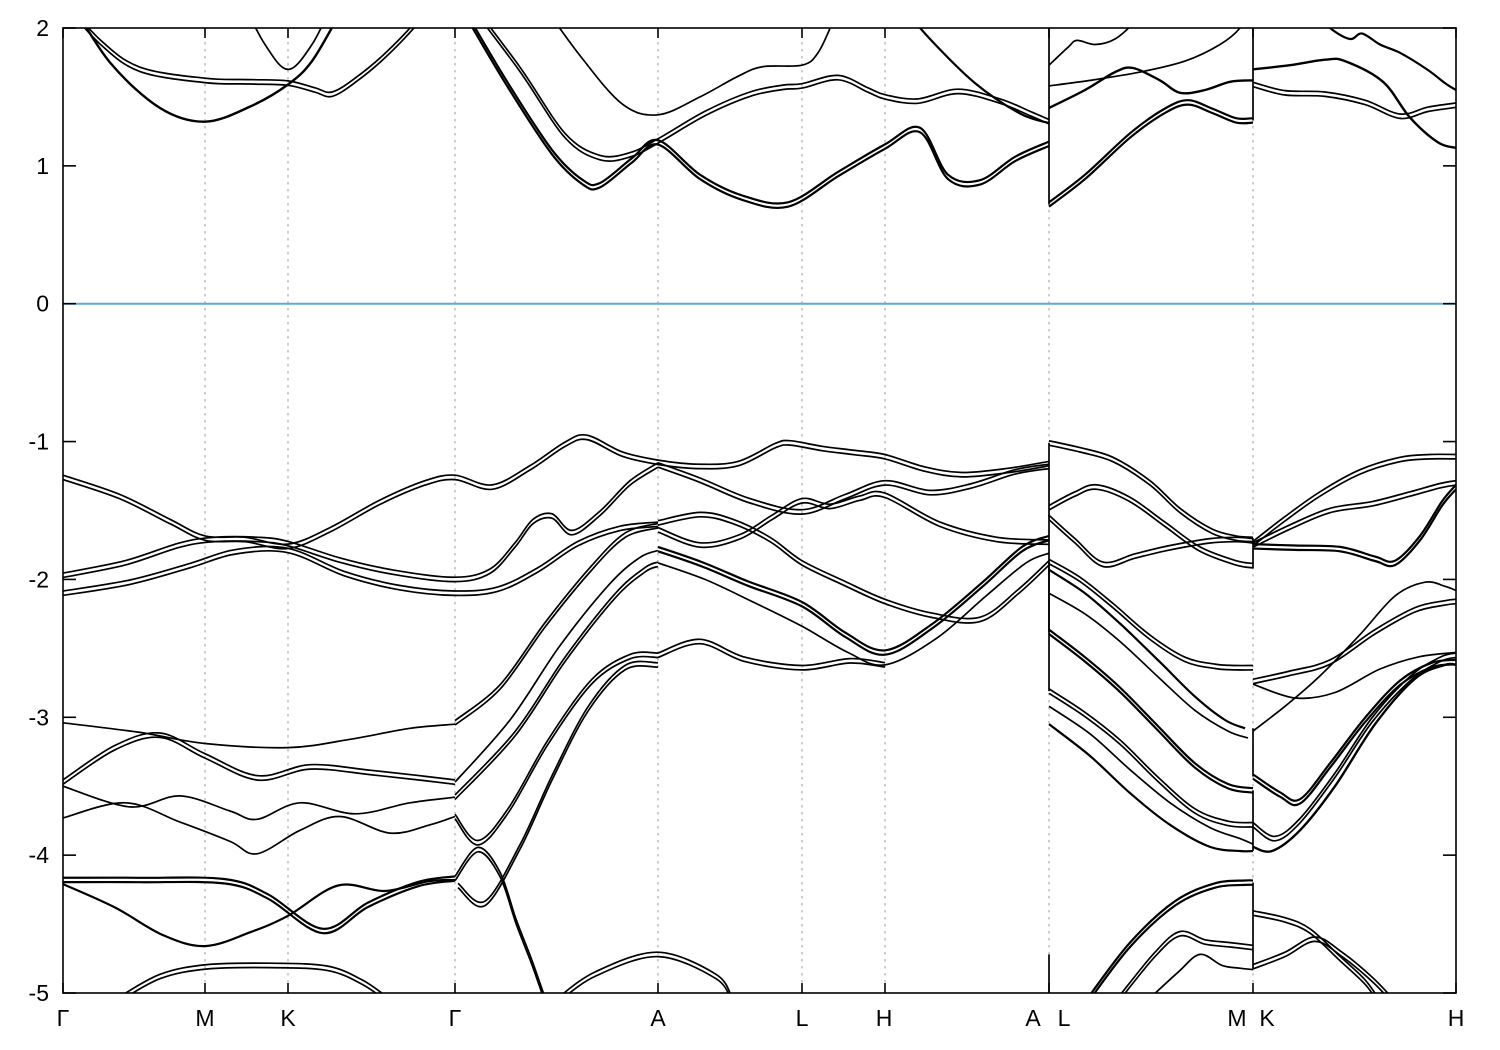 The height and width of the screenshot is (1050, 1500). What do you see at coordinates (884, 1018) in the screenshot?
I see `x-axis-kpoint-label: H` at bounding box center [884, 1018].